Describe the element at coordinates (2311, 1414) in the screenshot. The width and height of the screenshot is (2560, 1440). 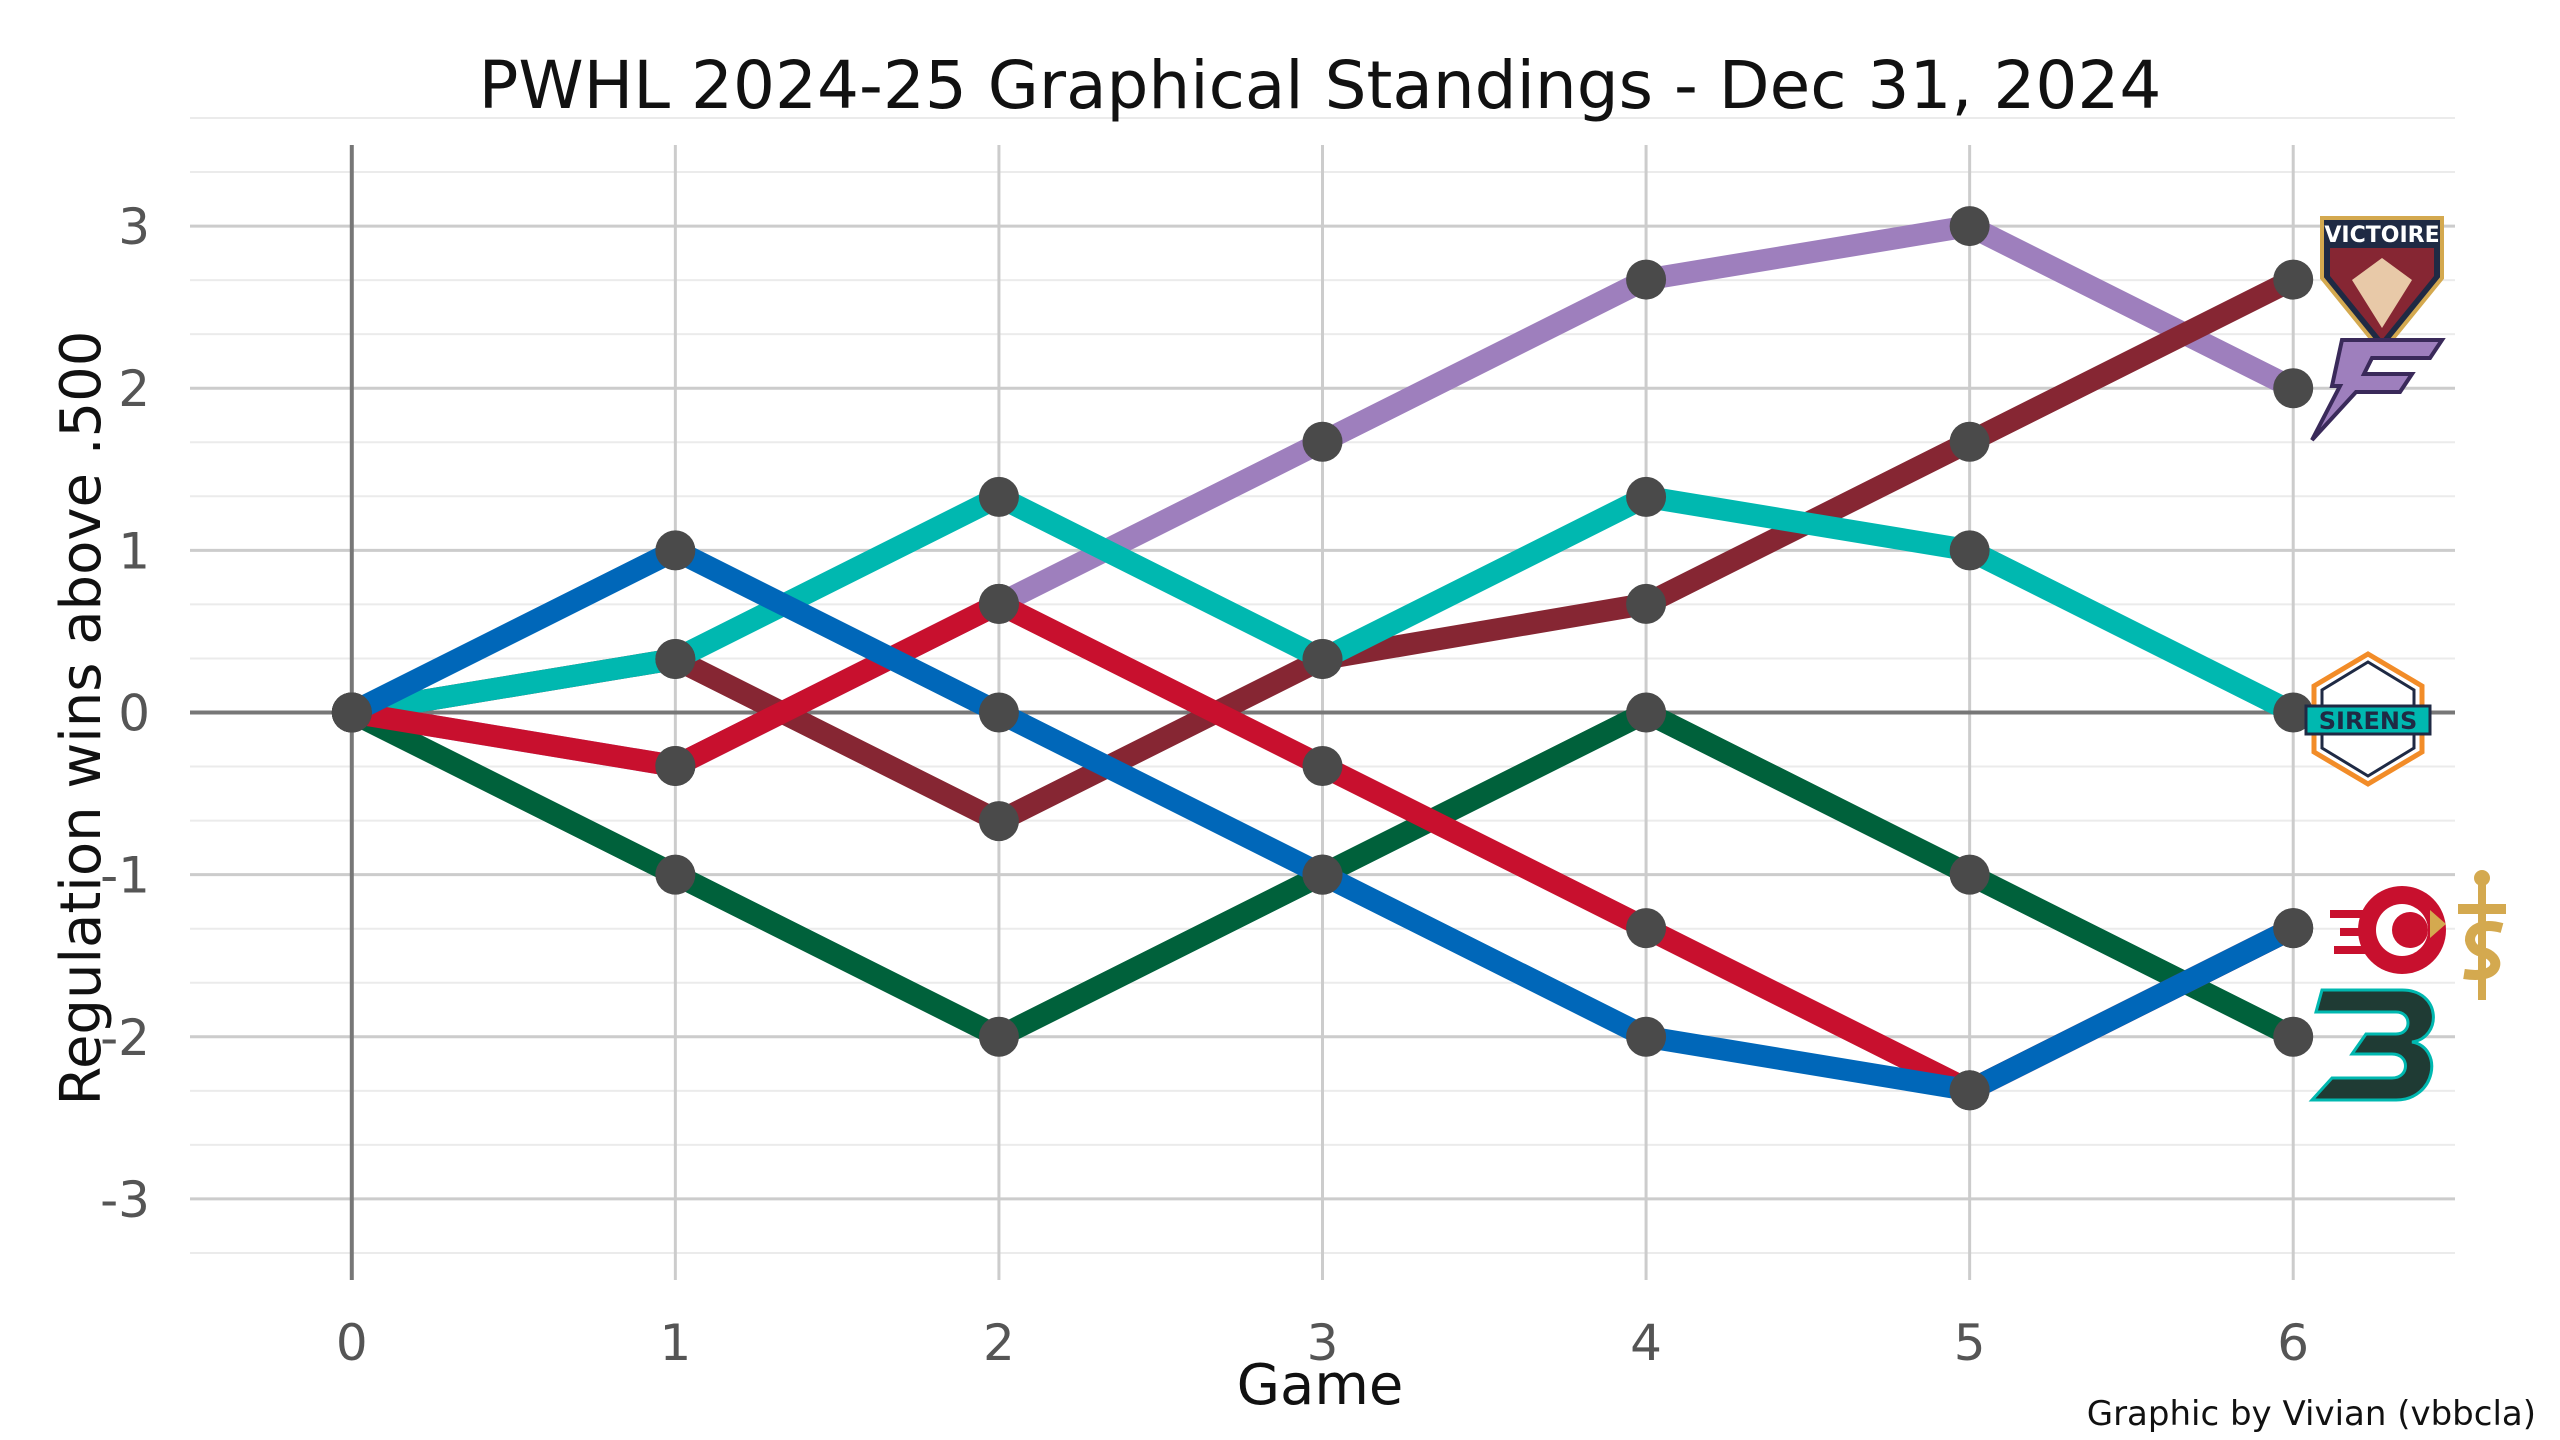
I see `graphic-credit: Graphic by Vivian (vbbcla)` at that location.